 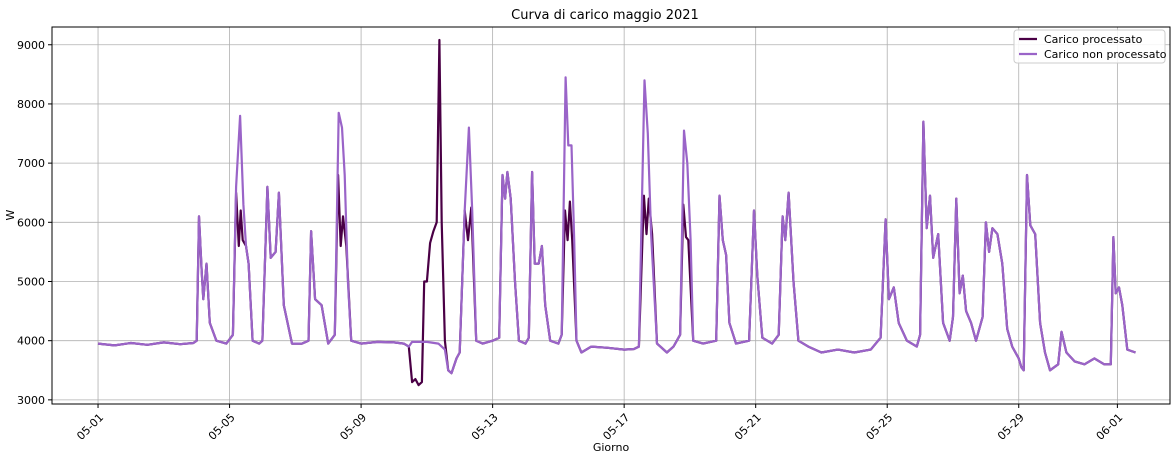 I want to click on x-axis-label: Giorno, so click(x=611, y=447).